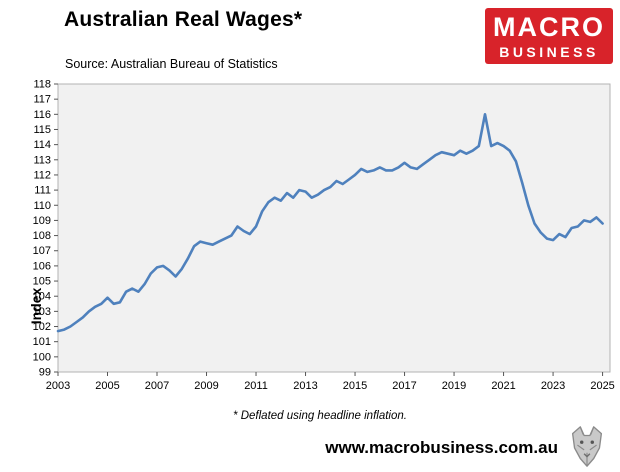  What do you see at coordinates (58, 386) in the screenshot?
I see `x-tick-label: 2003` at bounding box center [58, 386].